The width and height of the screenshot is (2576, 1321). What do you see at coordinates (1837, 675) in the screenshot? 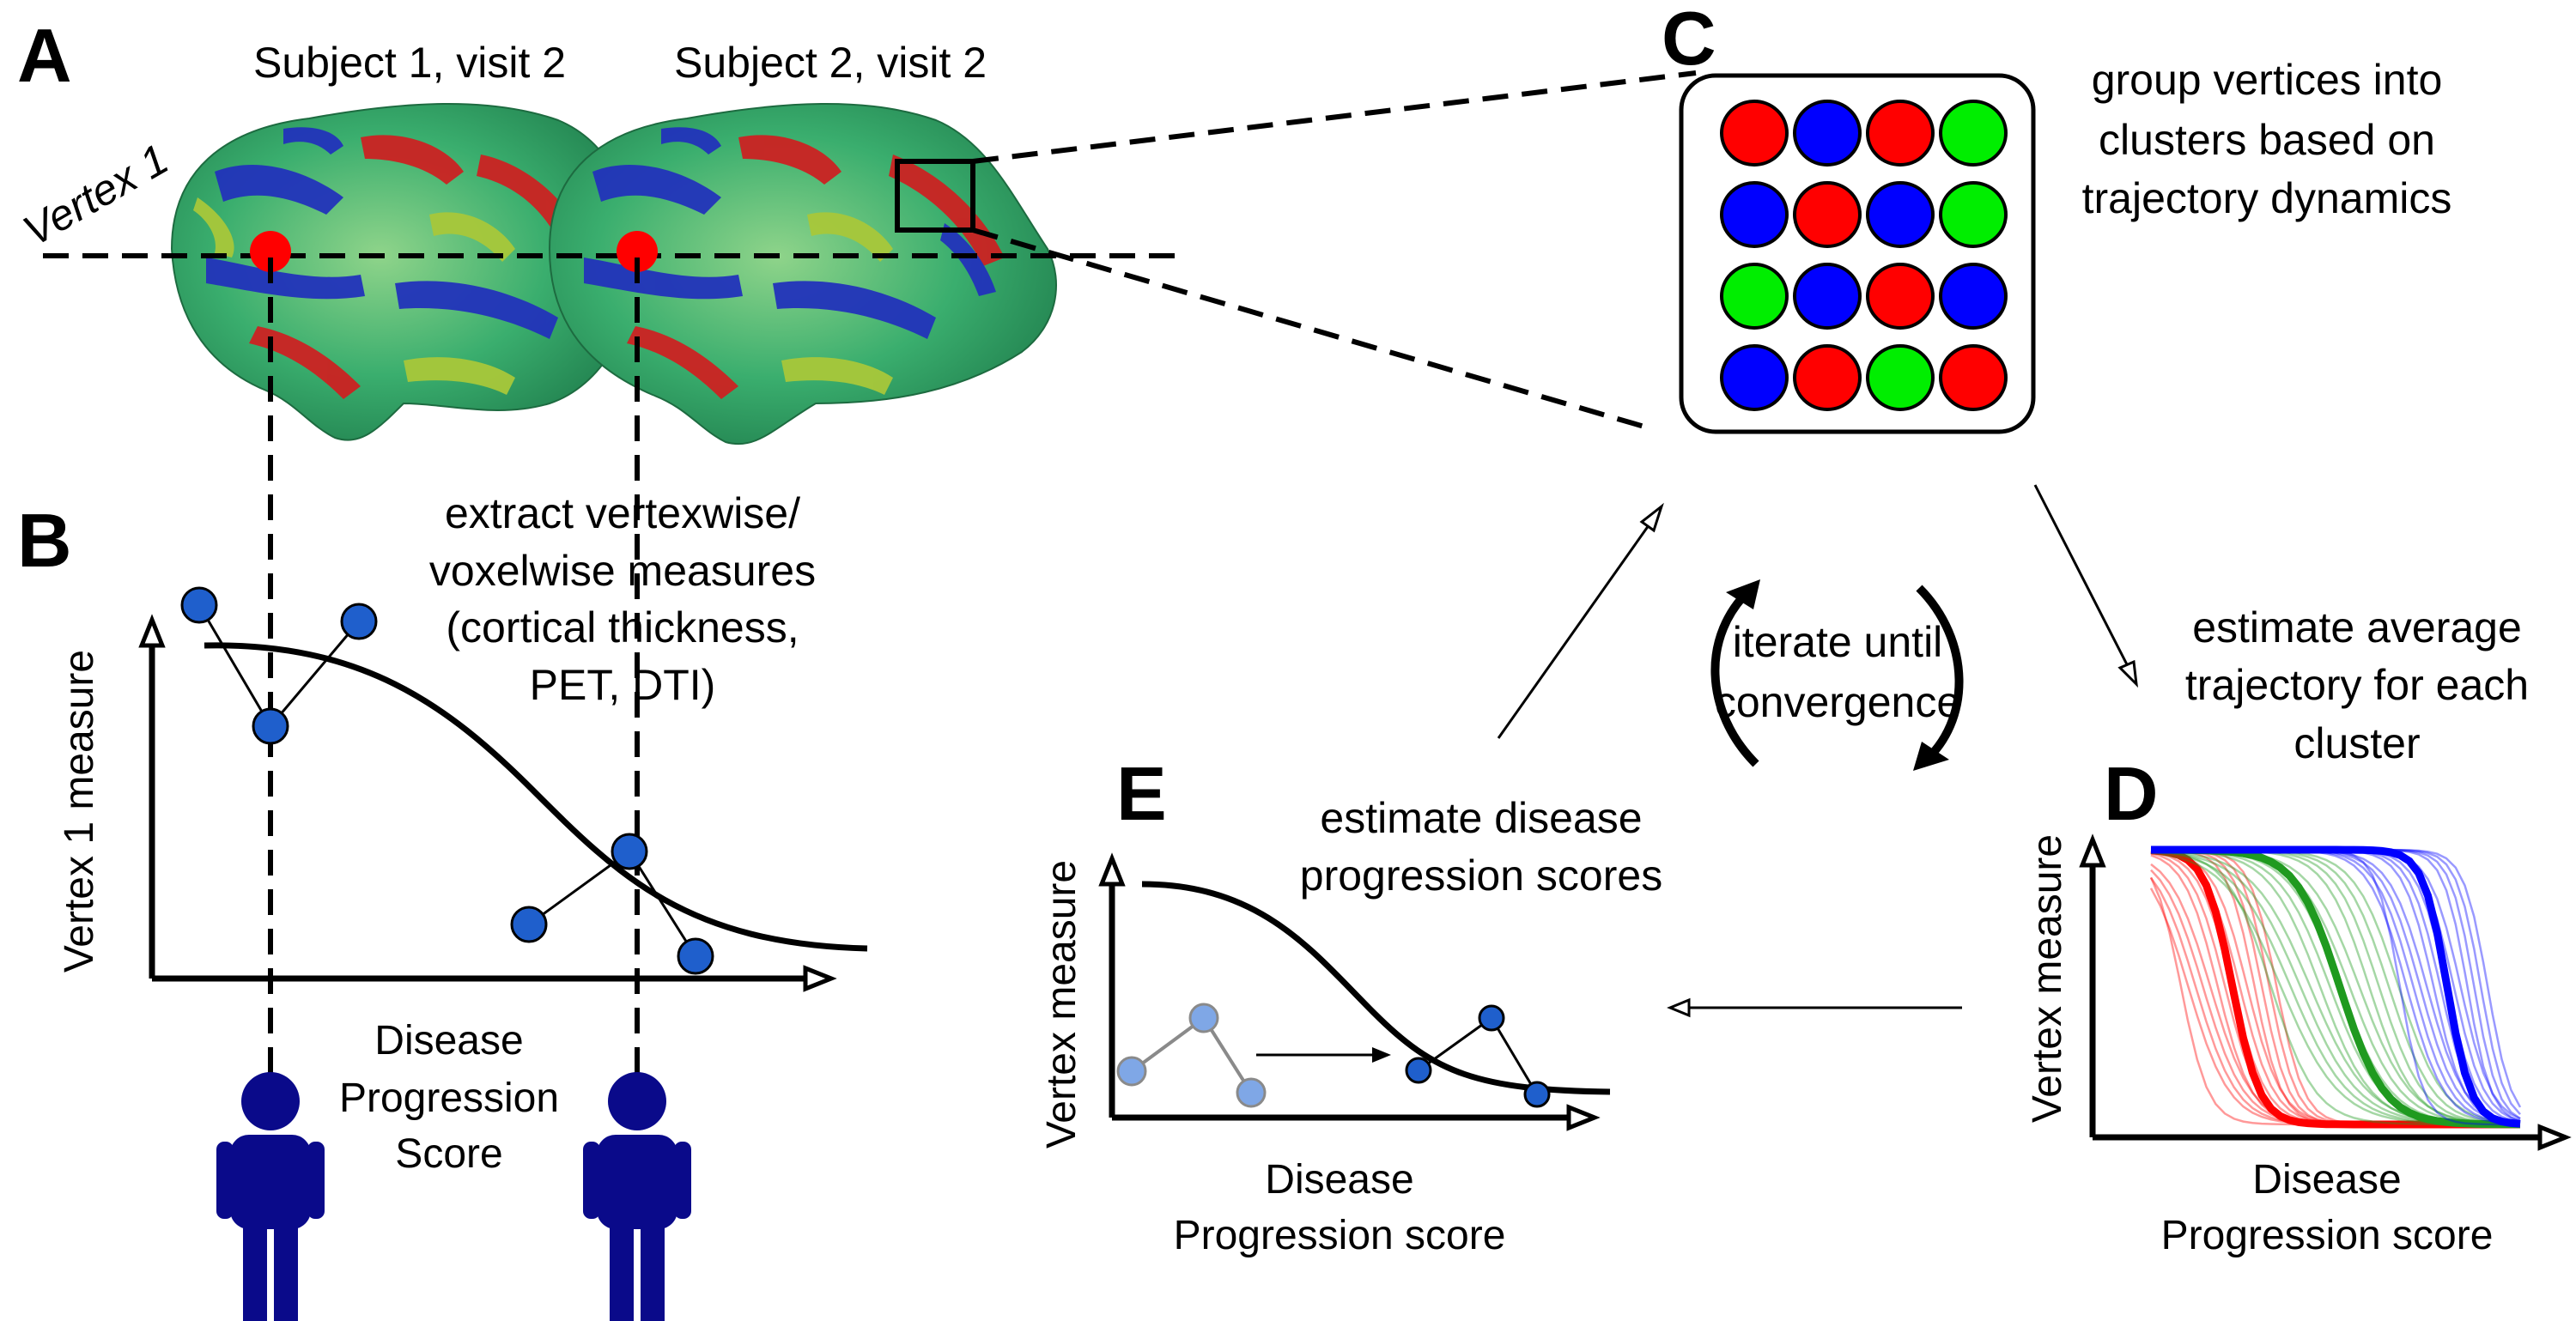
I see `iterate-cycle-arrows` at bounding box center [1837, 675].